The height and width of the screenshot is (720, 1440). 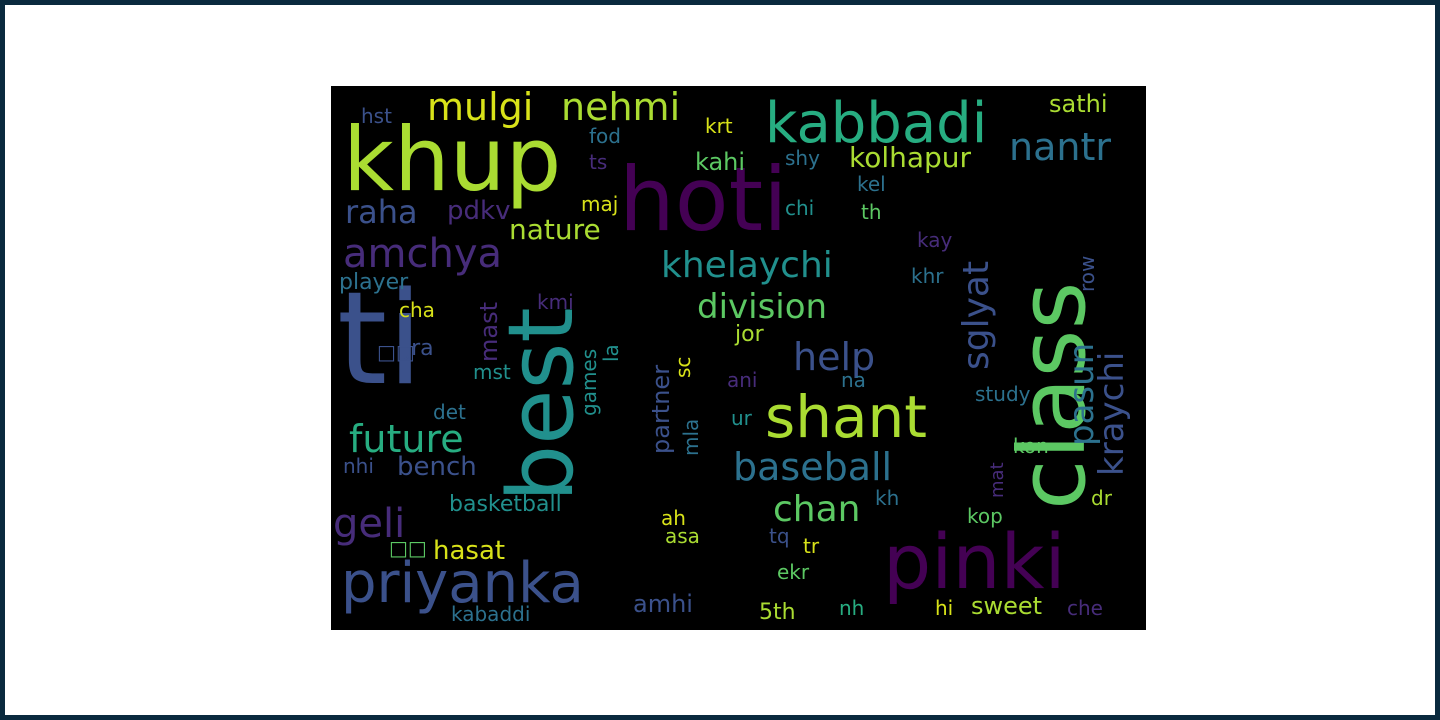 What do you see at coordinates (1087, 274) in the screenshot?
I see `cloud-word: row` at bounding box center [1087, 274].